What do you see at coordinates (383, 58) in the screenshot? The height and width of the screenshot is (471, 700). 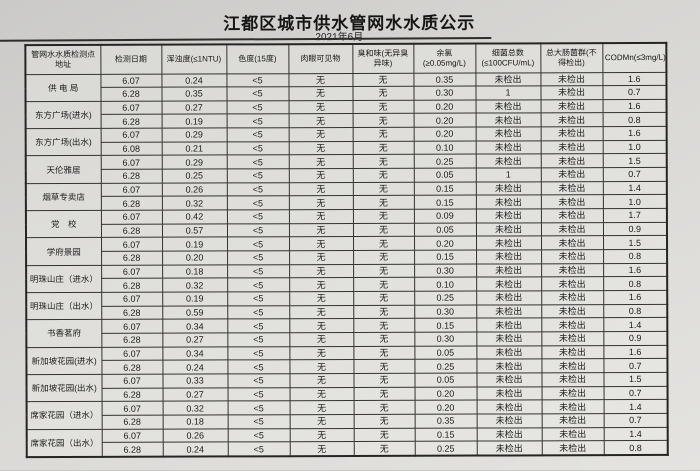 I see `header-cell-5: 臭和味(无异臭异味)` at bounding box center [383, 58].